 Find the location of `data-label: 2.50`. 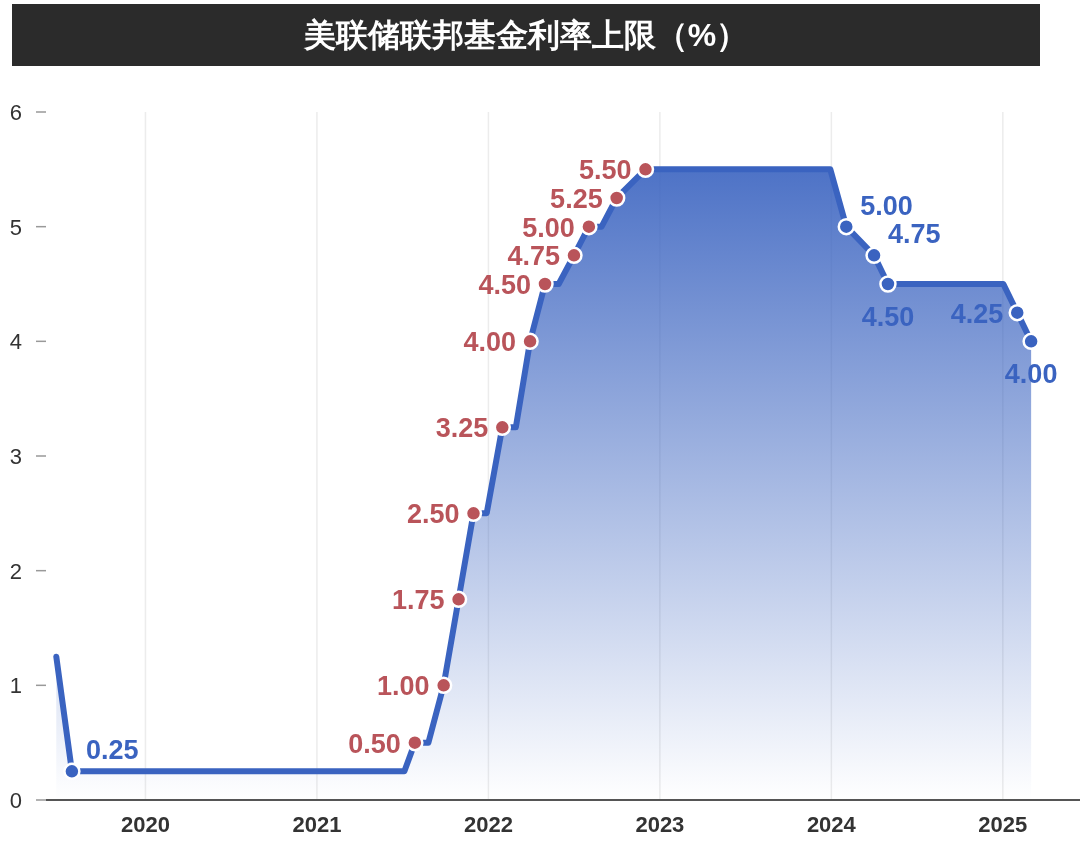

data-label: 2.50 is located at coordinates (433, 514).